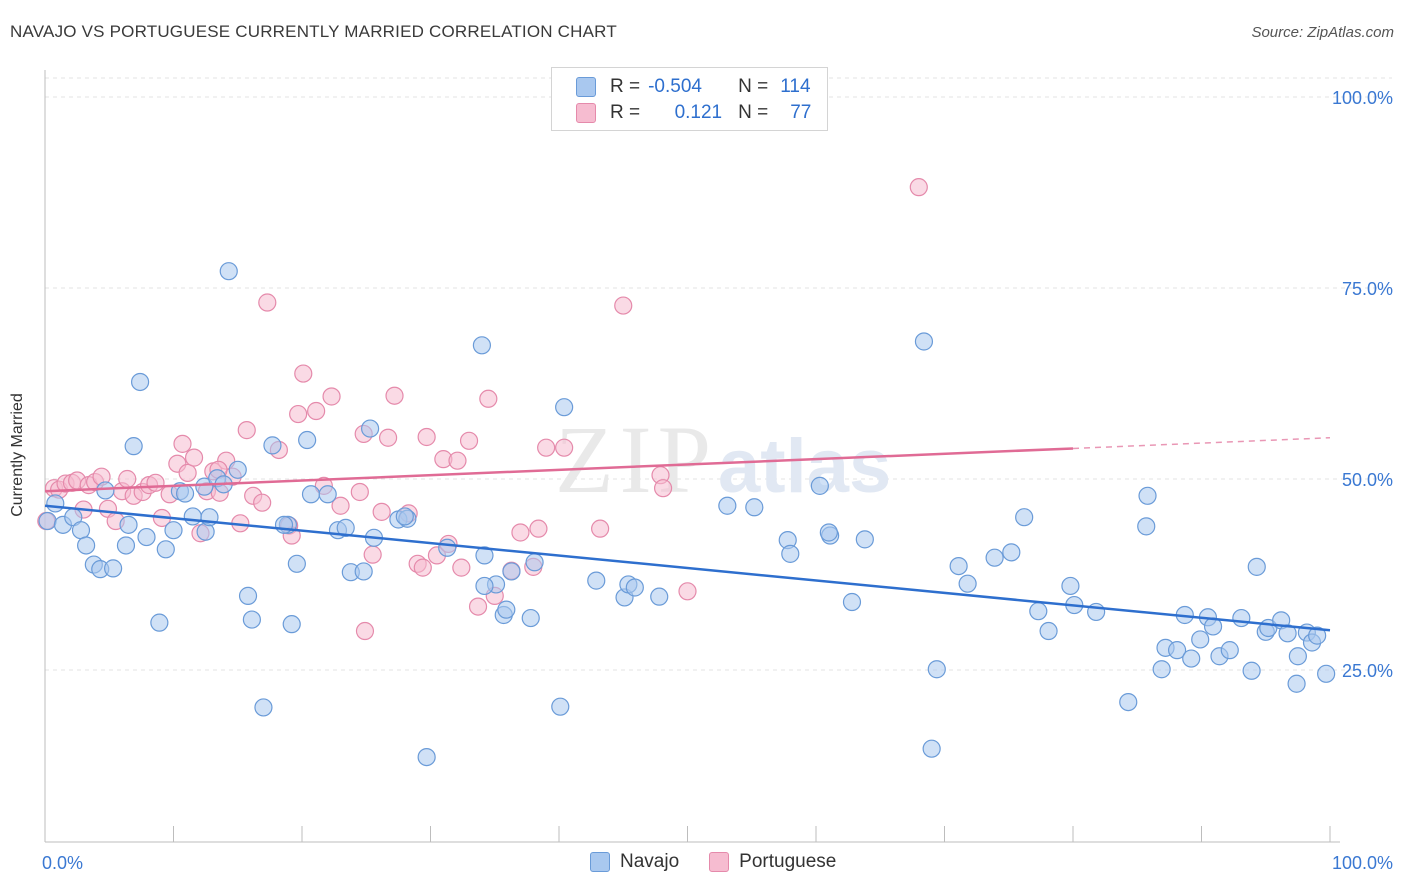 The width and height of the screenshot is (1406, 892). What do you see at coordinates (600, 862) in the screenshot?
I see `navajo-swatch` at bounding box center [600, 862].